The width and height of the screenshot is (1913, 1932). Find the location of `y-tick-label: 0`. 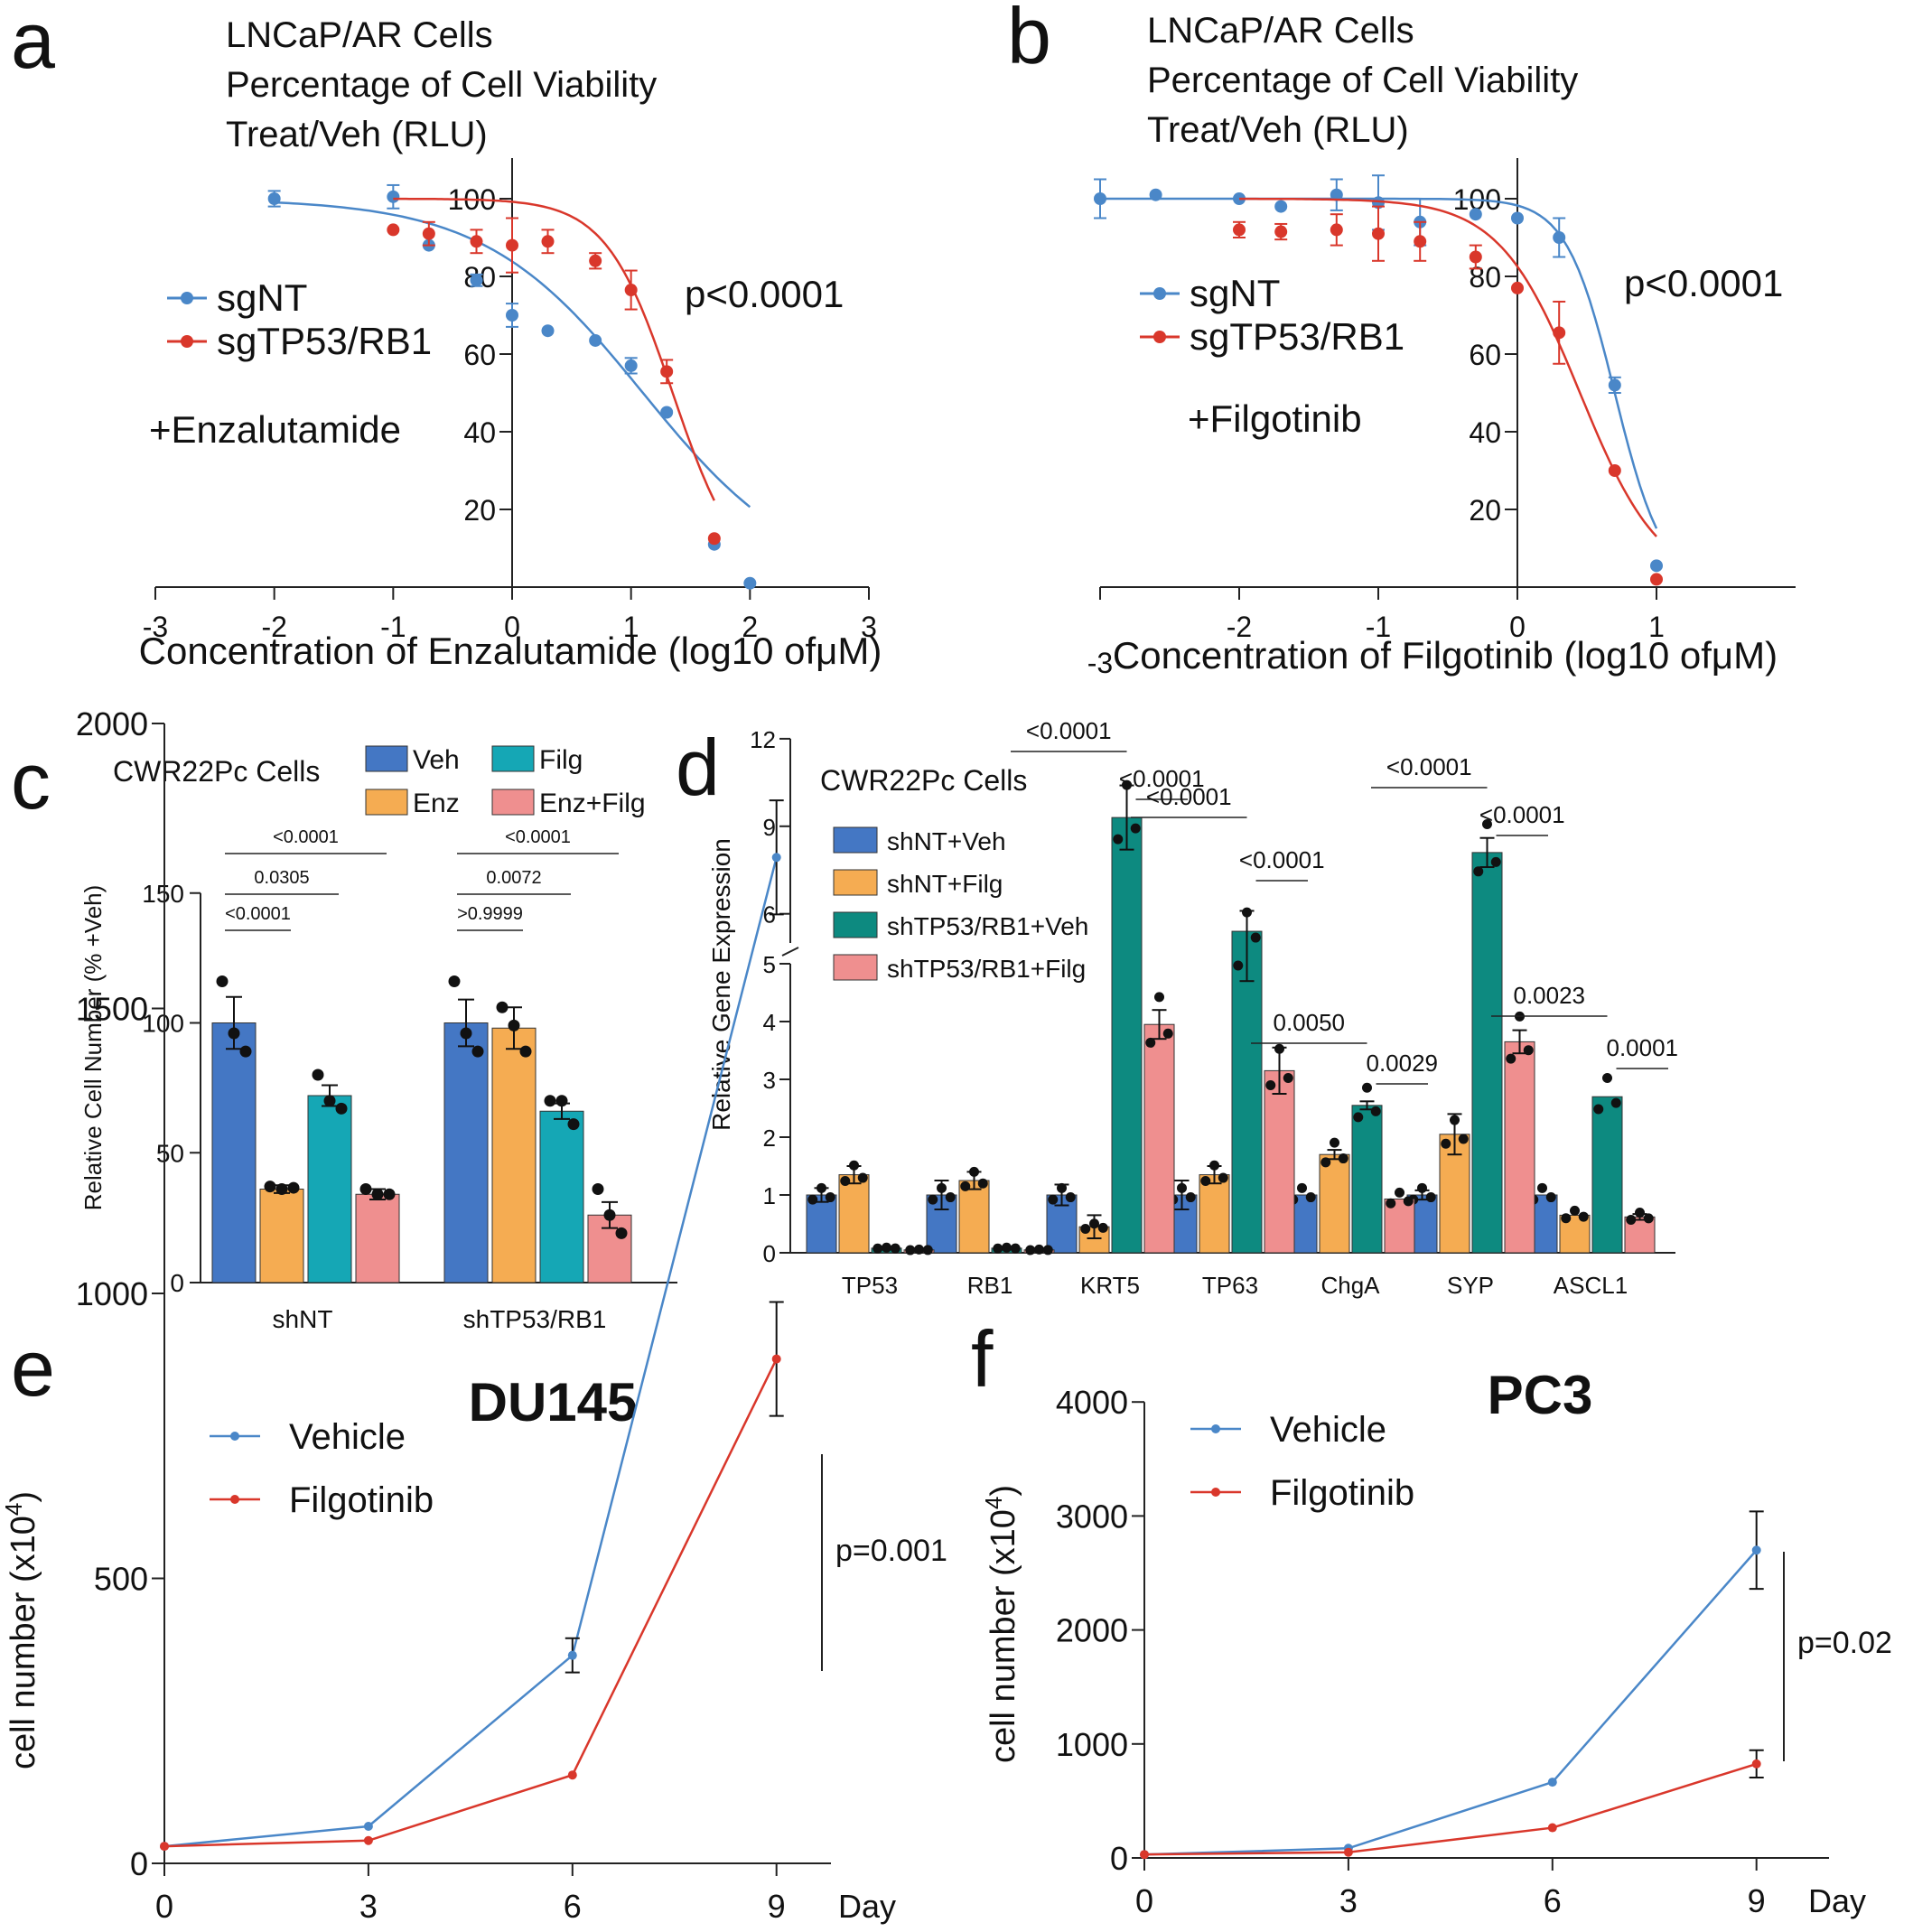

y-tick-label: 0 is located at coordinates (177, 1283).